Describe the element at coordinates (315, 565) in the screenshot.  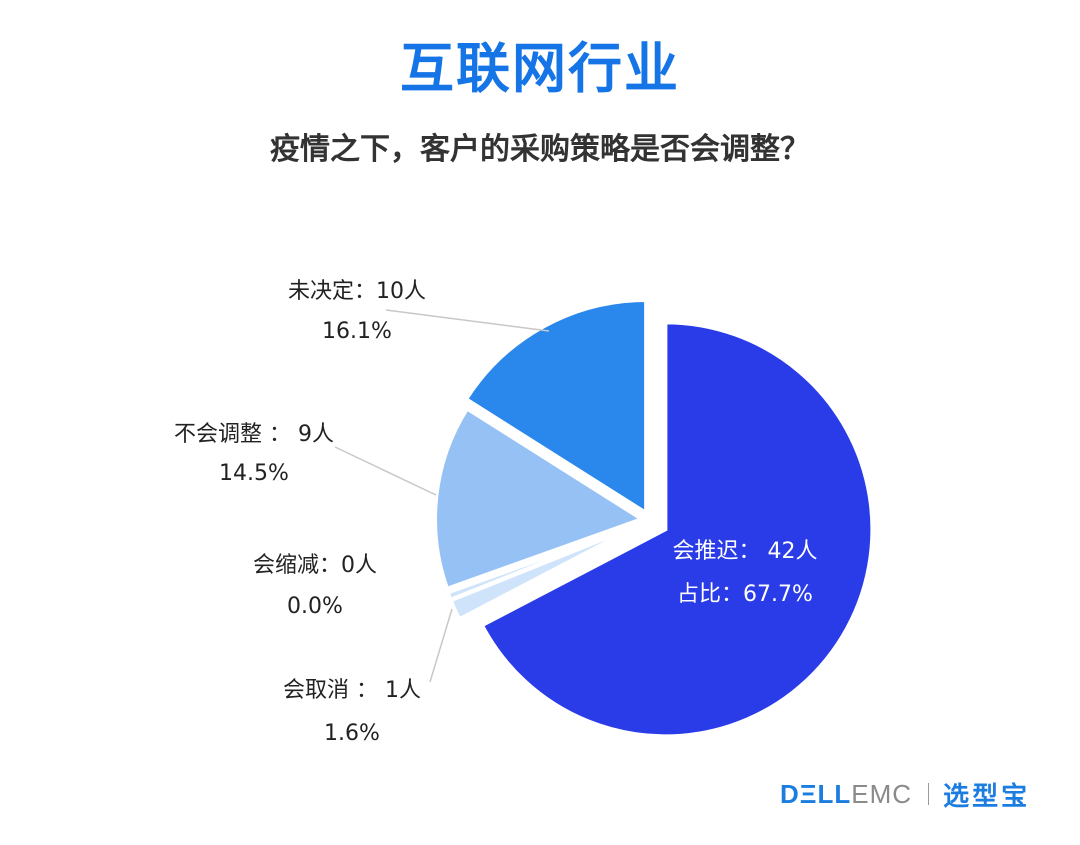
I see `slice-label-3: 会缩减：0人` at that location.